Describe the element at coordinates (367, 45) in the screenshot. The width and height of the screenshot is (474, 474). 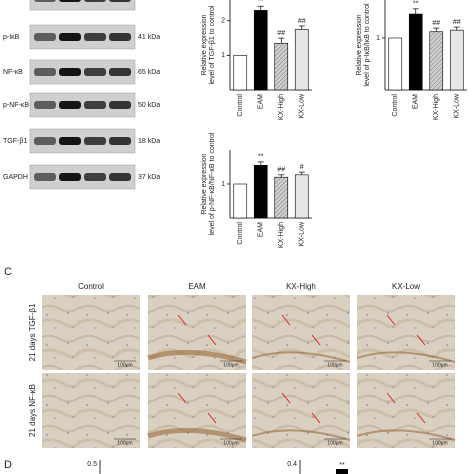
I see `y-axis-label: level of p-IκB/IκB to control` at that location.